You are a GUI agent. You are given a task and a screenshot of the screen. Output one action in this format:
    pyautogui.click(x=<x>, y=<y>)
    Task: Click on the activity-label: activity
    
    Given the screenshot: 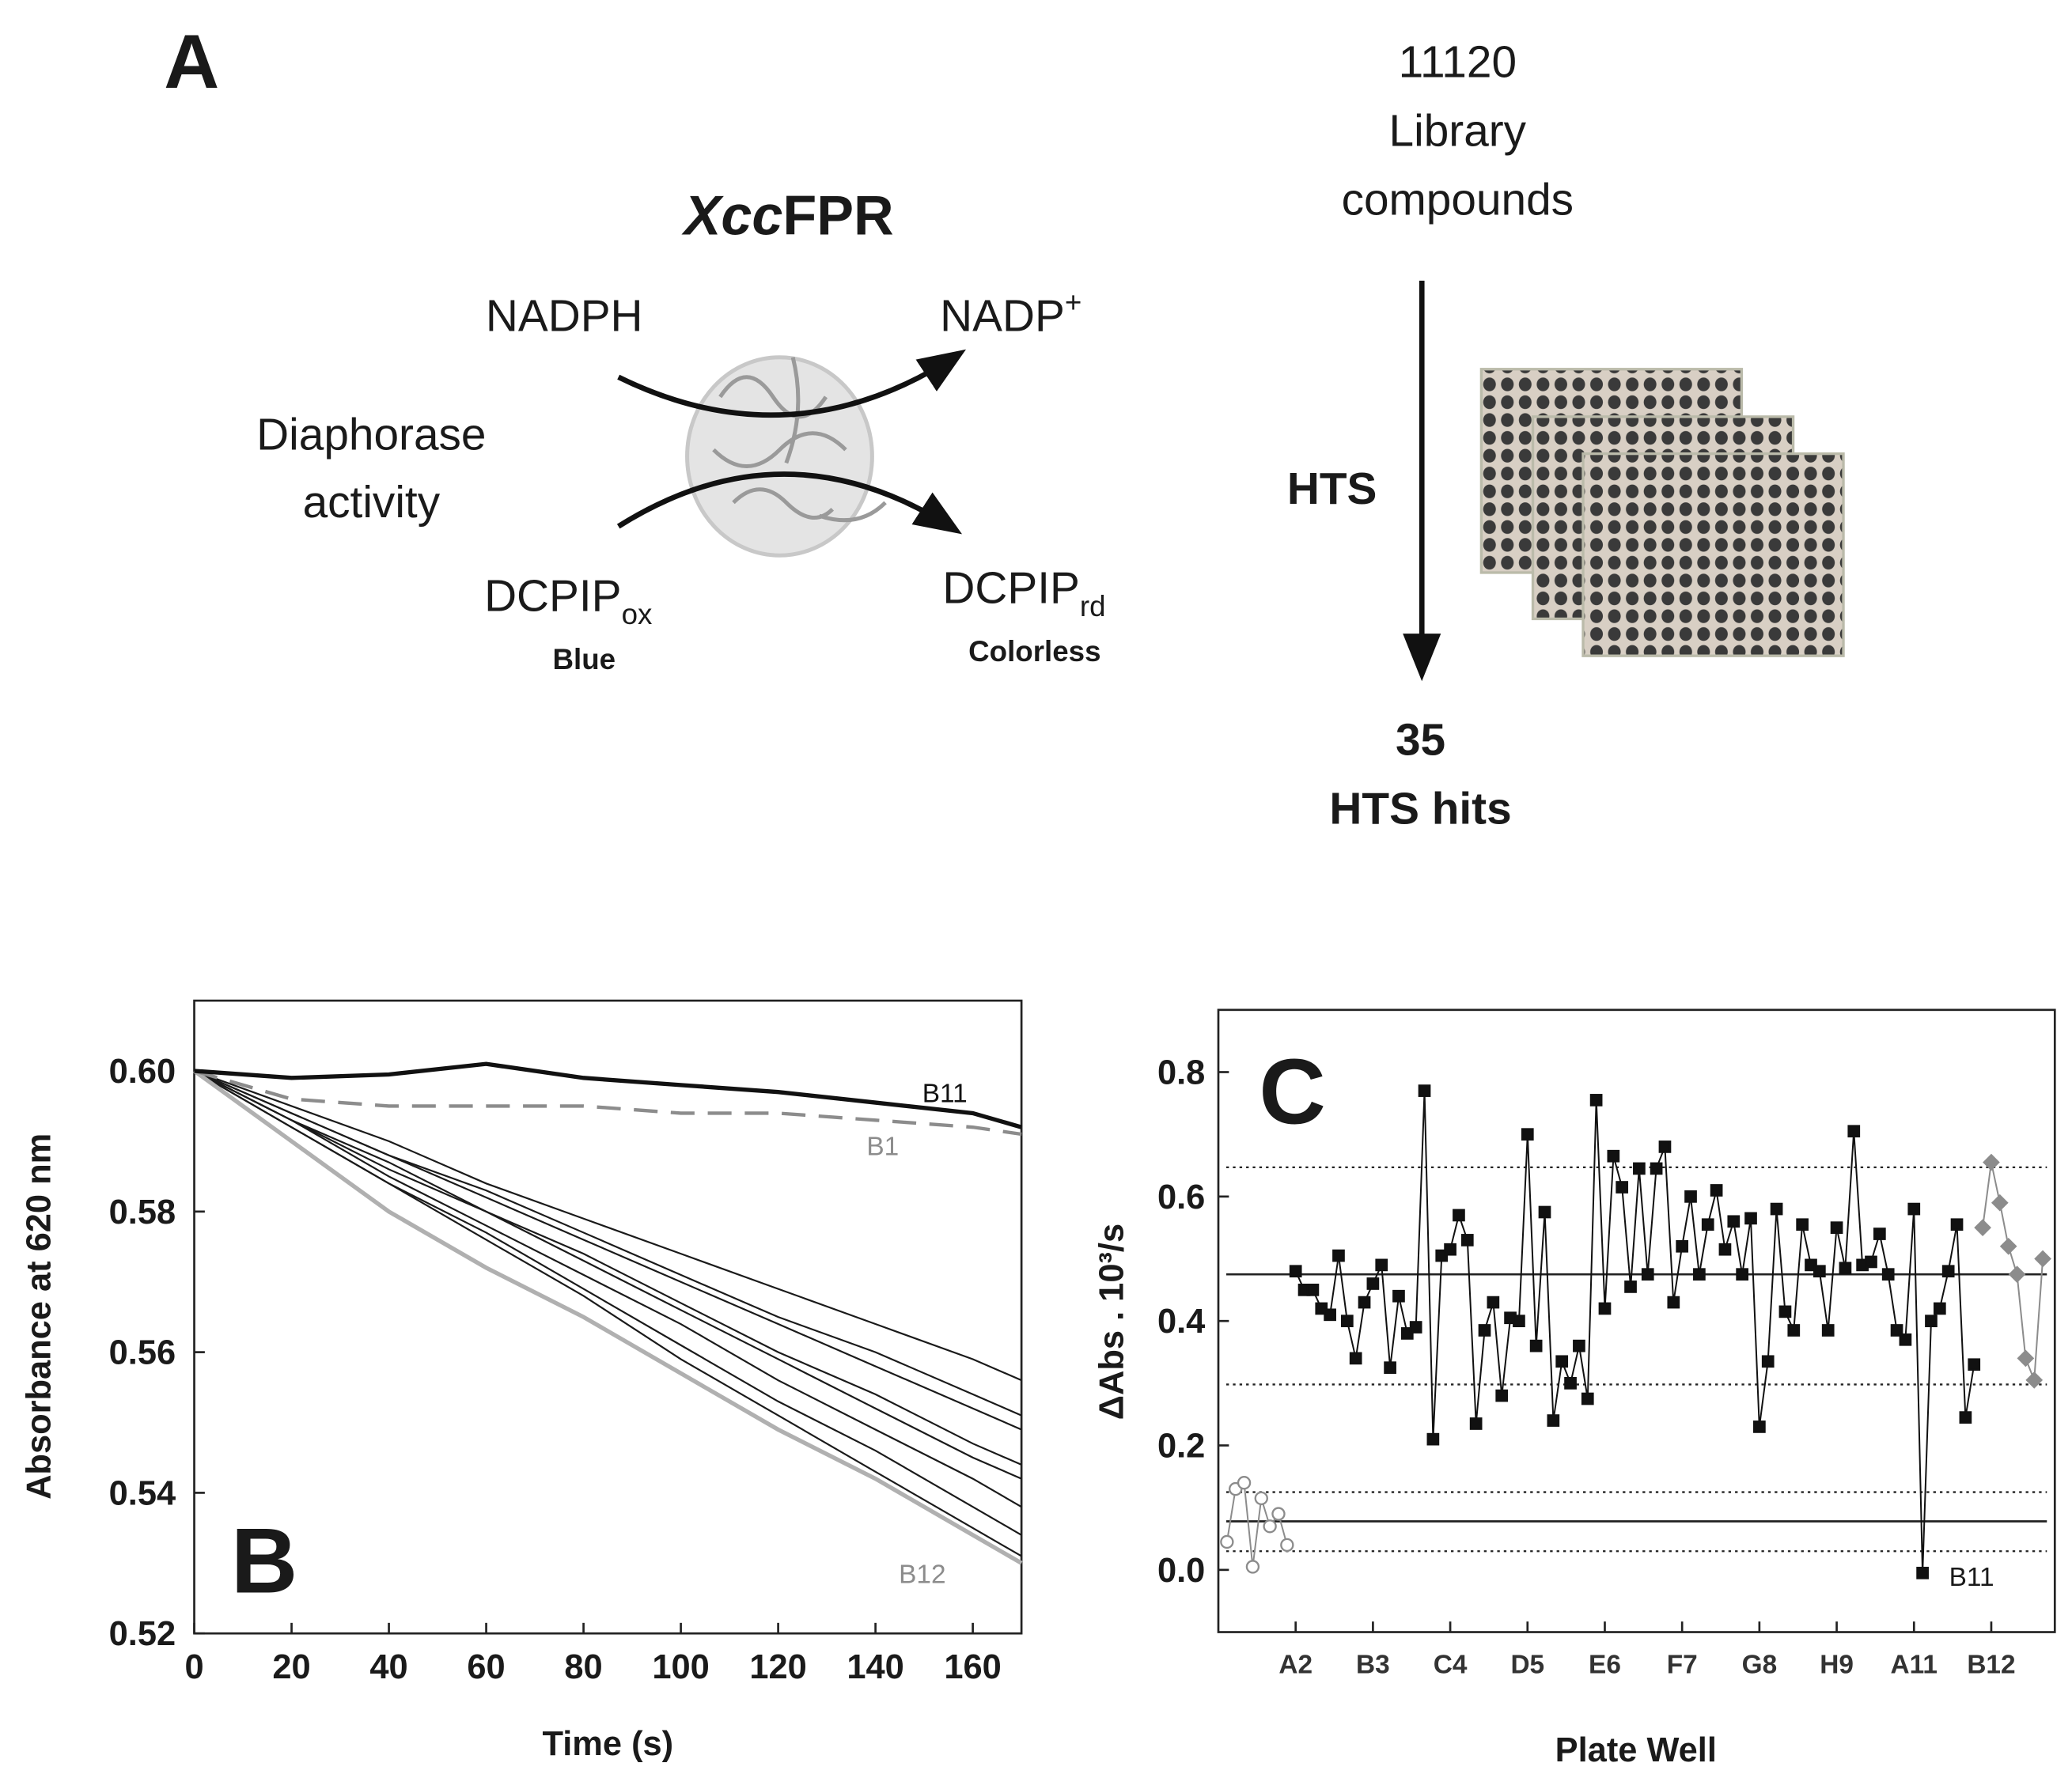 What is the action you would take?
    pyautogui.click(x=372, y=503)
    